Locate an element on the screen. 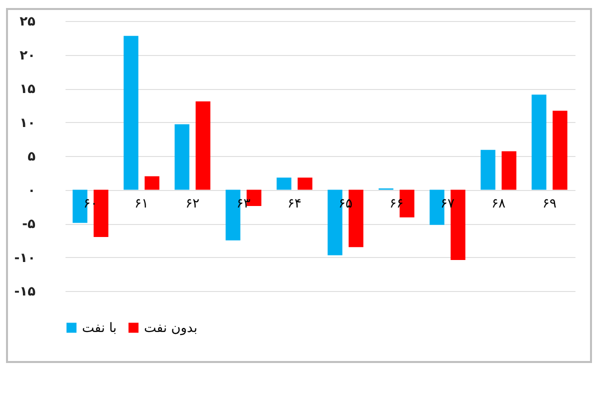 Image resolution: width=602 pixels, height=398 pixels. y-tick-label: ۱۵ is located at coordinates (28, 89).